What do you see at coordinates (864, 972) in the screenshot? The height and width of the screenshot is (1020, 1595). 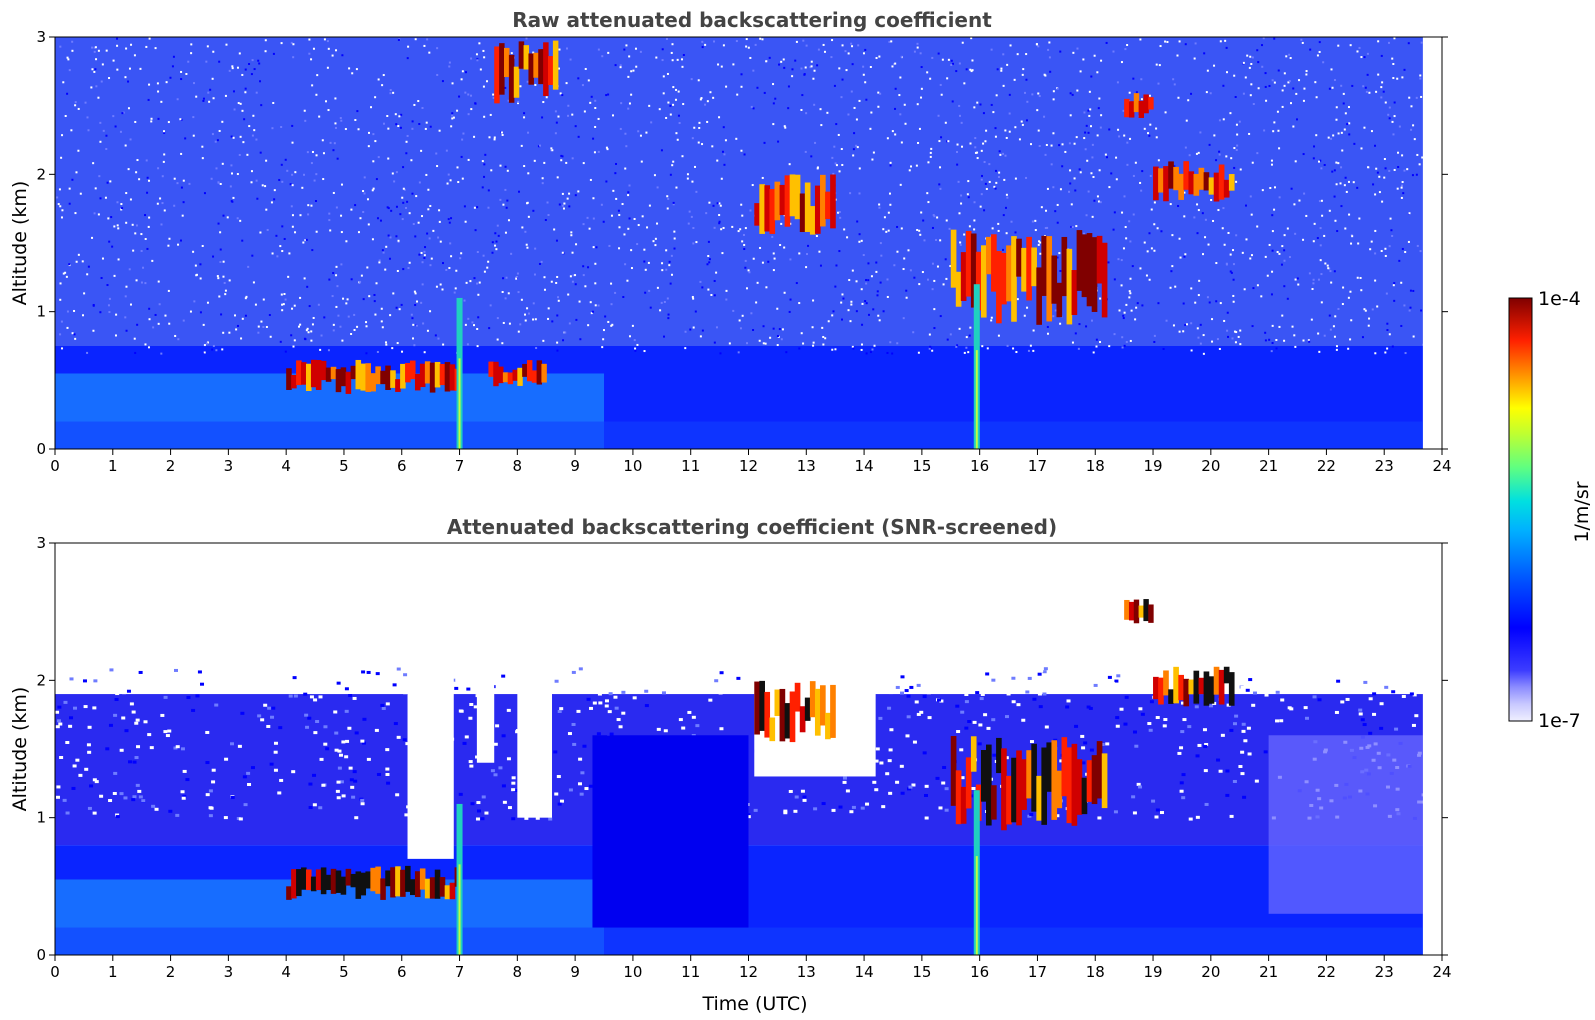 I see `x-tick-label: 14` at bounding box center [864, 972].